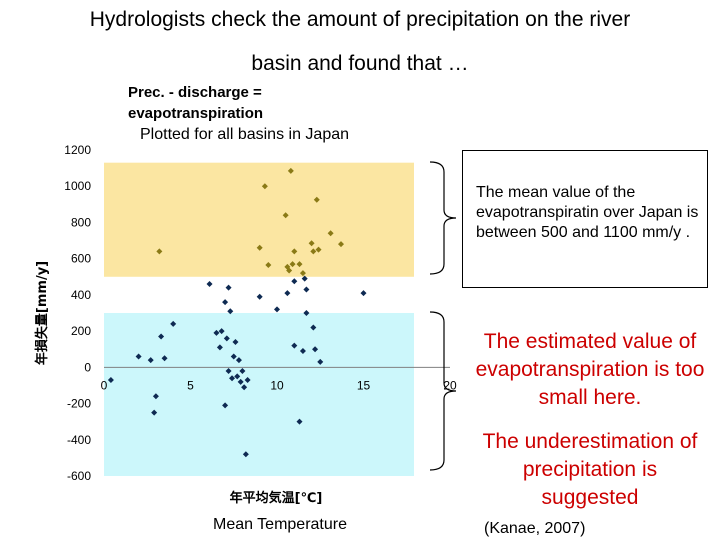 This screenshot has height=540, width=720. What do you see at coordinates (79, 404) in the screenshot?
I see `y-tick-label: -200` at bounding box center [79, 404].